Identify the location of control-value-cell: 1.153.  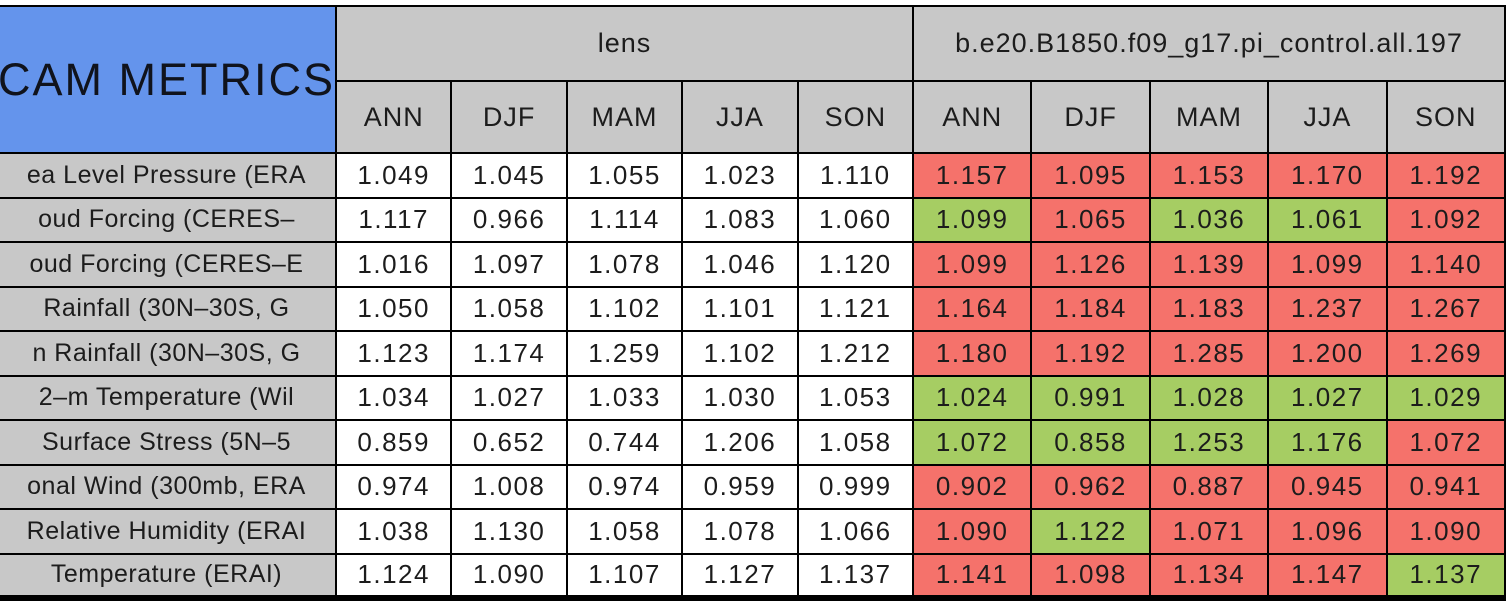
(1209, 175).